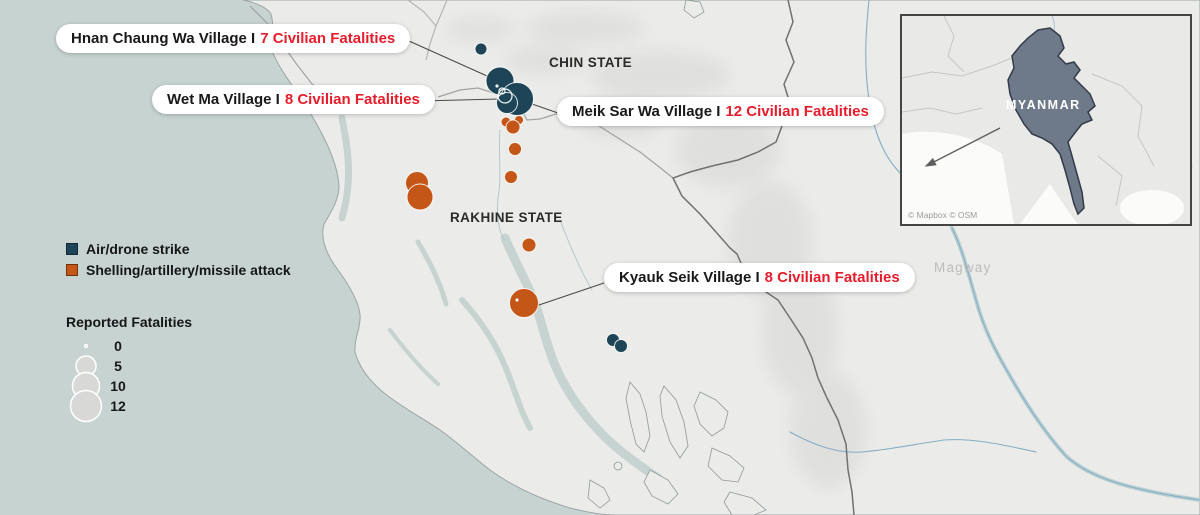 The image size is (1200, 515). I want to click on legend-item-air-drone: Air/drone strike, so click(178, 249).